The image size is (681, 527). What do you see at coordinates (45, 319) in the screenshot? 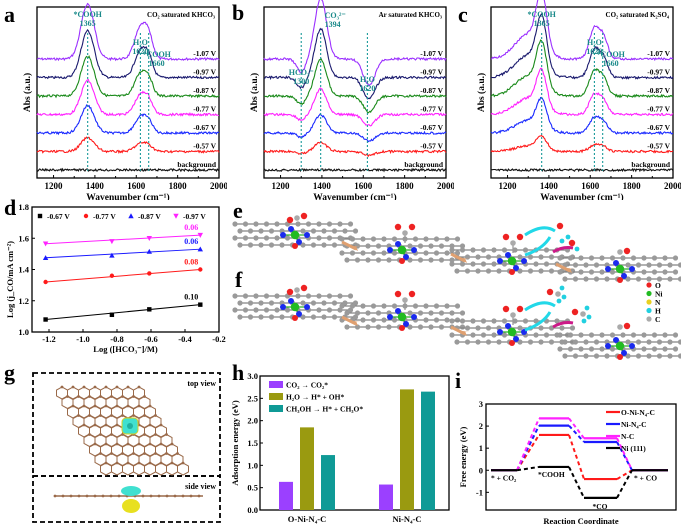
I see `data-point-square` at bounding box center [45, 319].